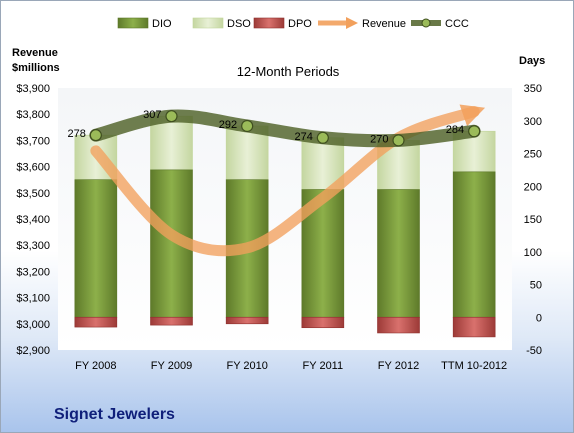 This screenshot has height=433, width=574. What do you see at coordinates (36, 68) in the screenshot?
I see `left-axis-title-line2: $millions` at bounding box center [36, 68].